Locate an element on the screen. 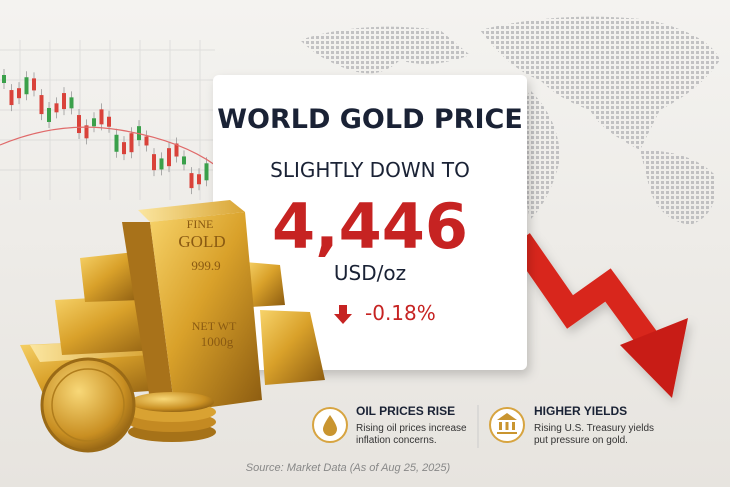 The image size is (730, 487). factor-title: OIL PRICES RISE is located at coordinates (405, 411).